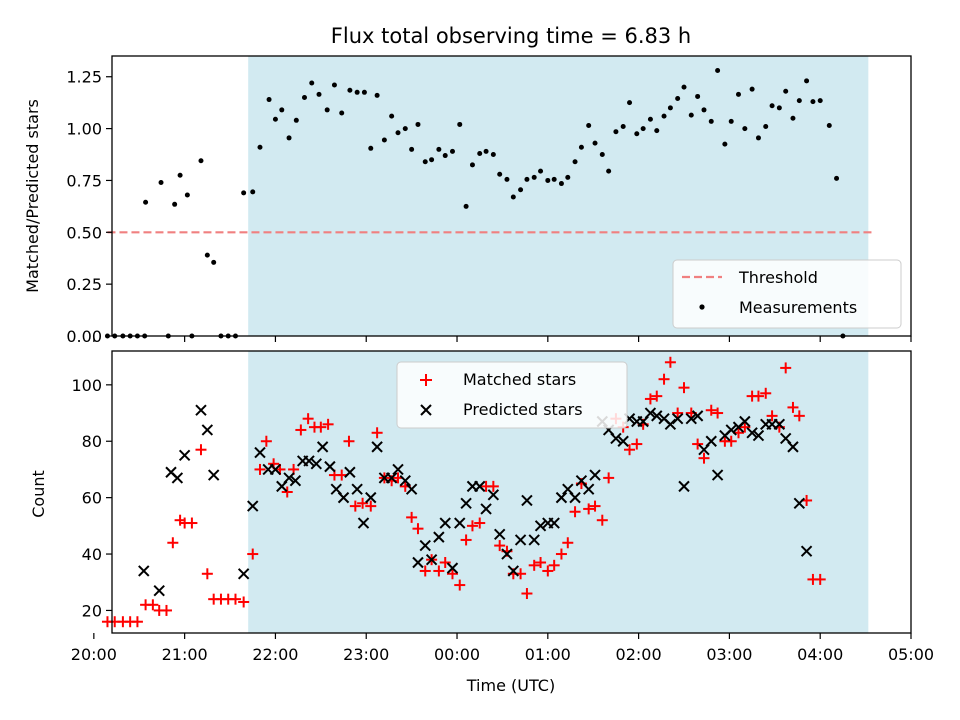  I want to click on y-tick-label: 1.00, so click(84, 129).